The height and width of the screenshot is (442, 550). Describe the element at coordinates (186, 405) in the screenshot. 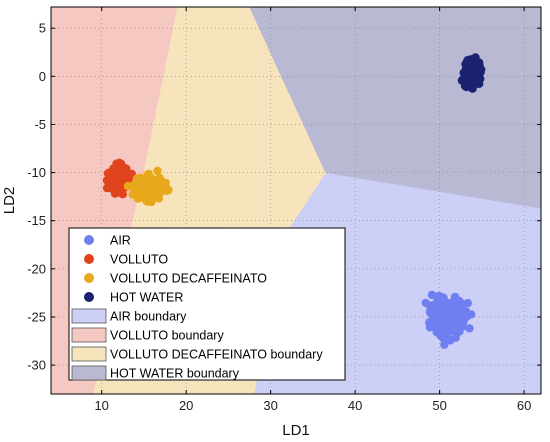

I see `x-tick-label: 20` at that location.